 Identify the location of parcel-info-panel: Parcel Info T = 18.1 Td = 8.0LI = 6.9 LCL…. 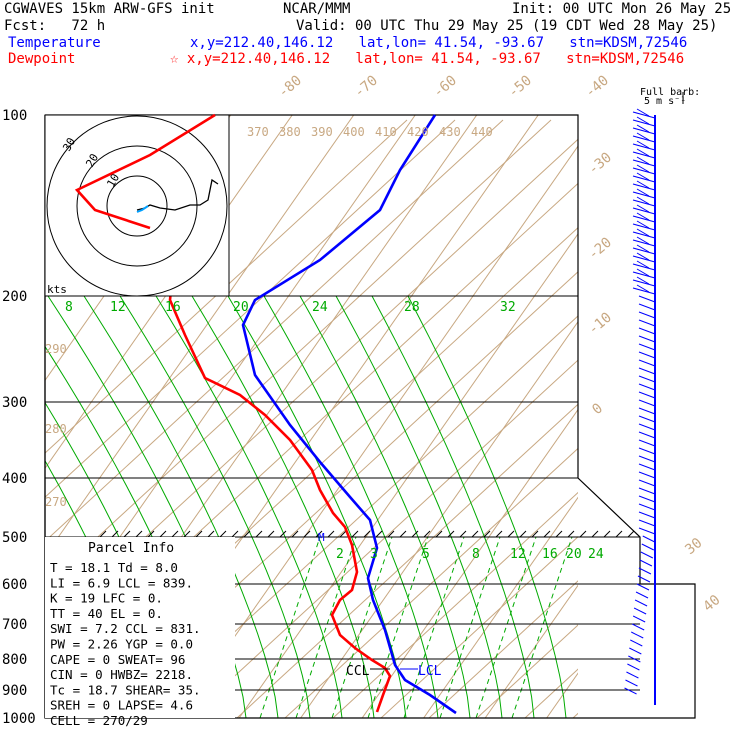
(140, 632).